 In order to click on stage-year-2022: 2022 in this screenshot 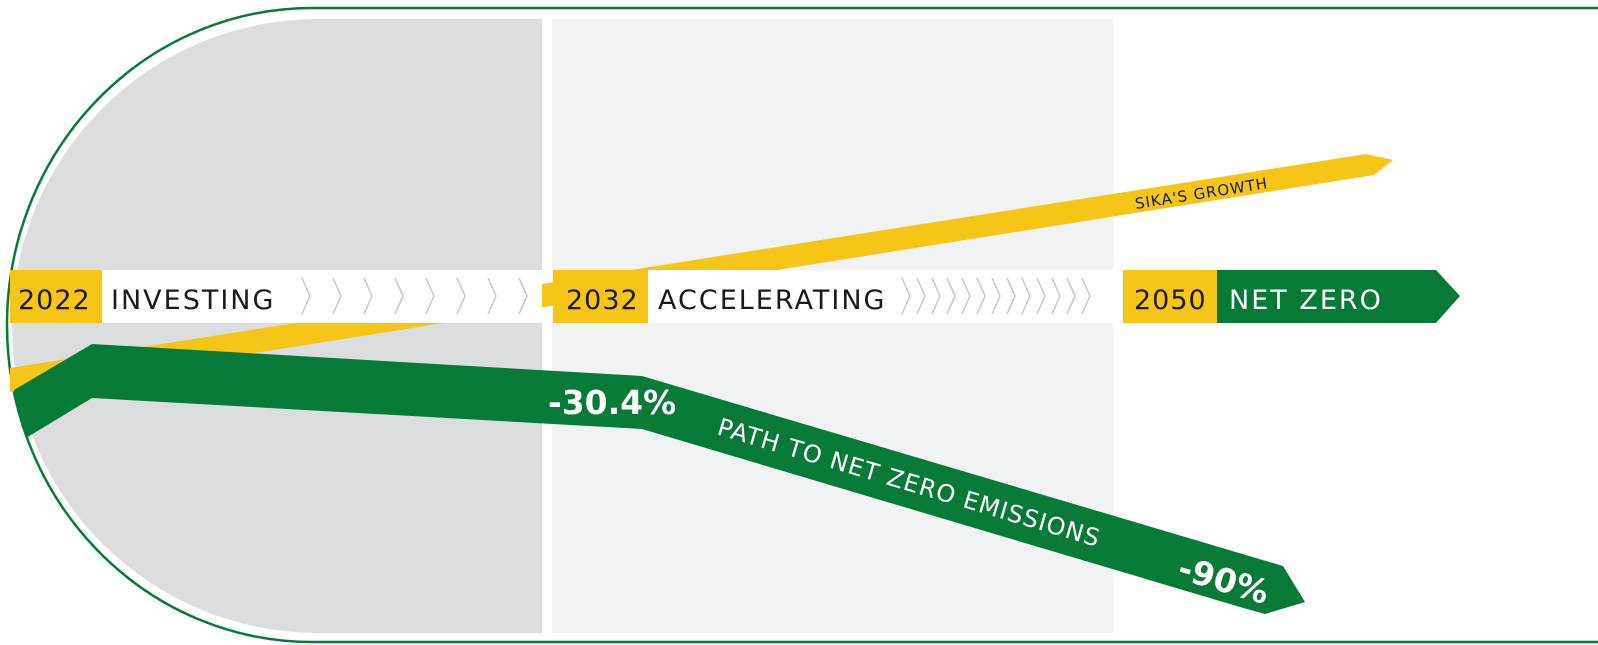, I will do `click(54, 300)`.